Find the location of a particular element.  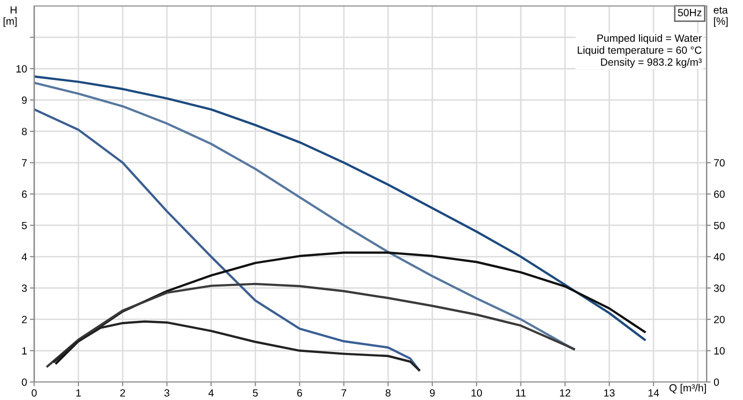

x-tick-label: 12 is located at coordinates (565, 392).